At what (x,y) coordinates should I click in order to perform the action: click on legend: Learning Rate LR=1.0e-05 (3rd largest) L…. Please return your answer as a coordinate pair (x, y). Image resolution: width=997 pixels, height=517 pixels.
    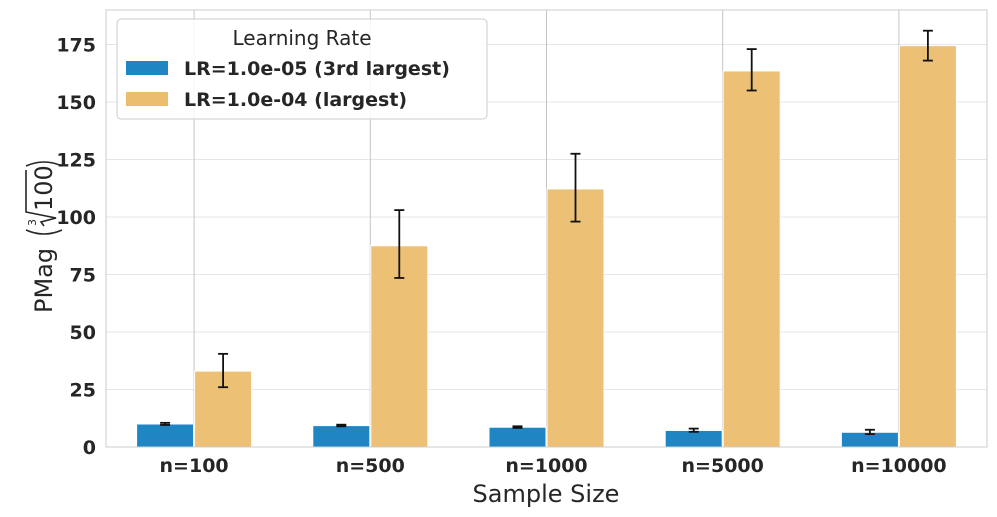
    Looking at the image, I should click on (302, 69).